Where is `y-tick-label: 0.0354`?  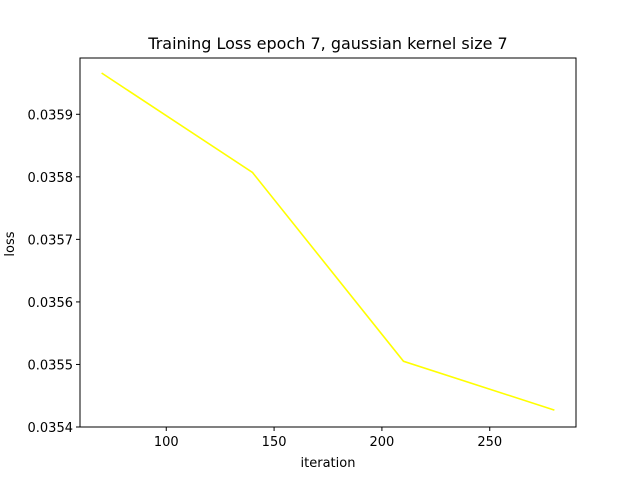 y-tick-label: 0.0354 is located at coordinates (51, 428).